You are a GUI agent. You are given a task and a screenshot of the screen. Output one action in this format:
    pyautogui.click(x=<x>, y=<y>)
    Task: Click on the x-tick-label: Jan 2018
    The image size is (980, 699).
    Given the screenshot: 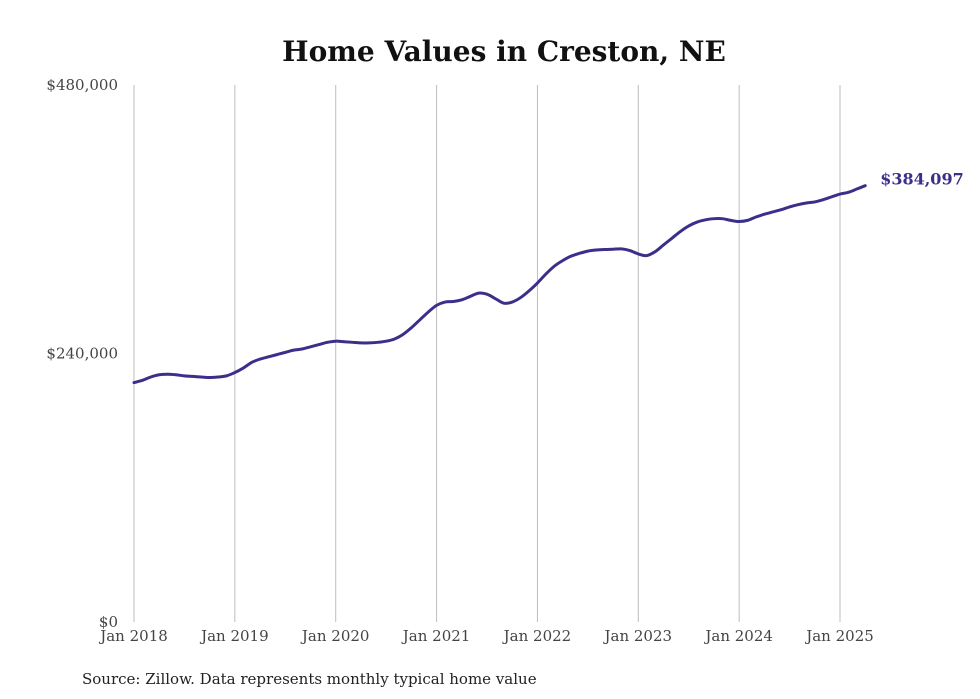 What is the action you would take?
    pyautogui.click(x=133, y=636)
    